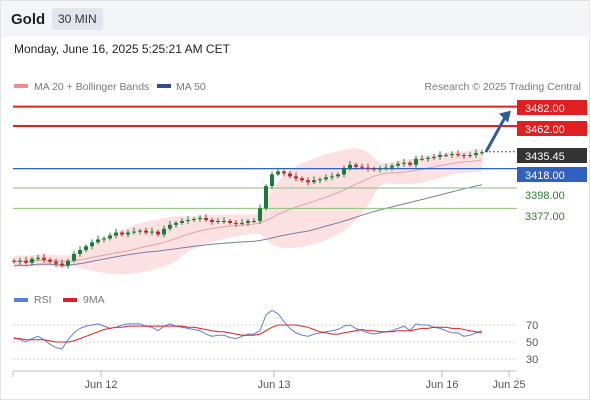  Describe the element at coordinates (508, 385) in the screenshot. I see `x-label-jun25: Jun 25` at that location.